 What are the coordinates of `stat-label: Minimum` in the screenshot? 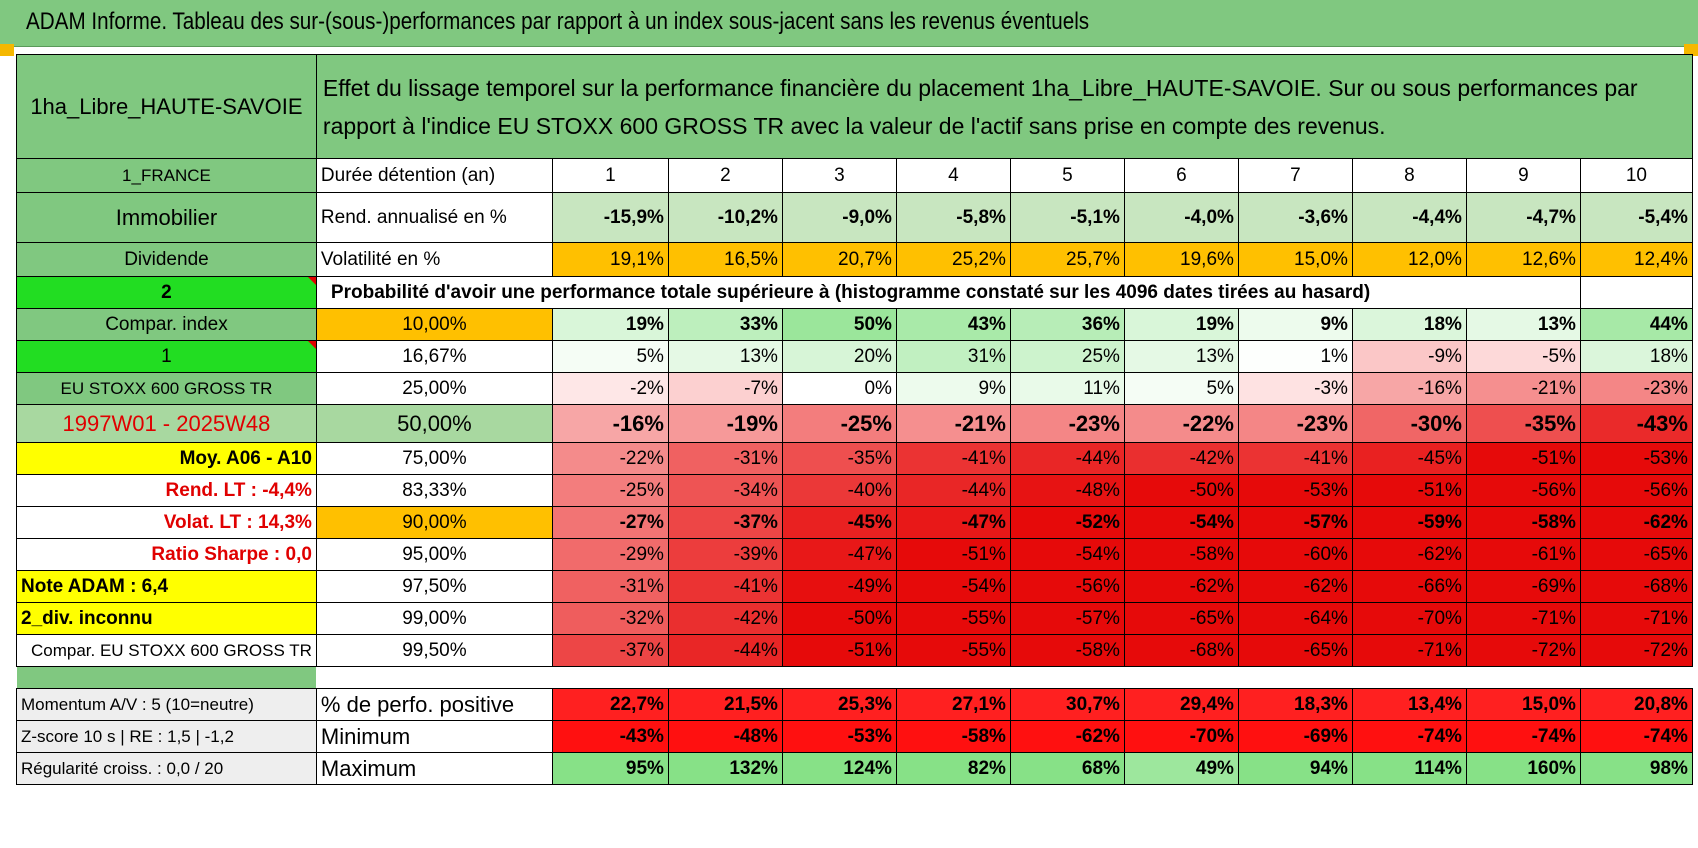 It's located at (434, 736).